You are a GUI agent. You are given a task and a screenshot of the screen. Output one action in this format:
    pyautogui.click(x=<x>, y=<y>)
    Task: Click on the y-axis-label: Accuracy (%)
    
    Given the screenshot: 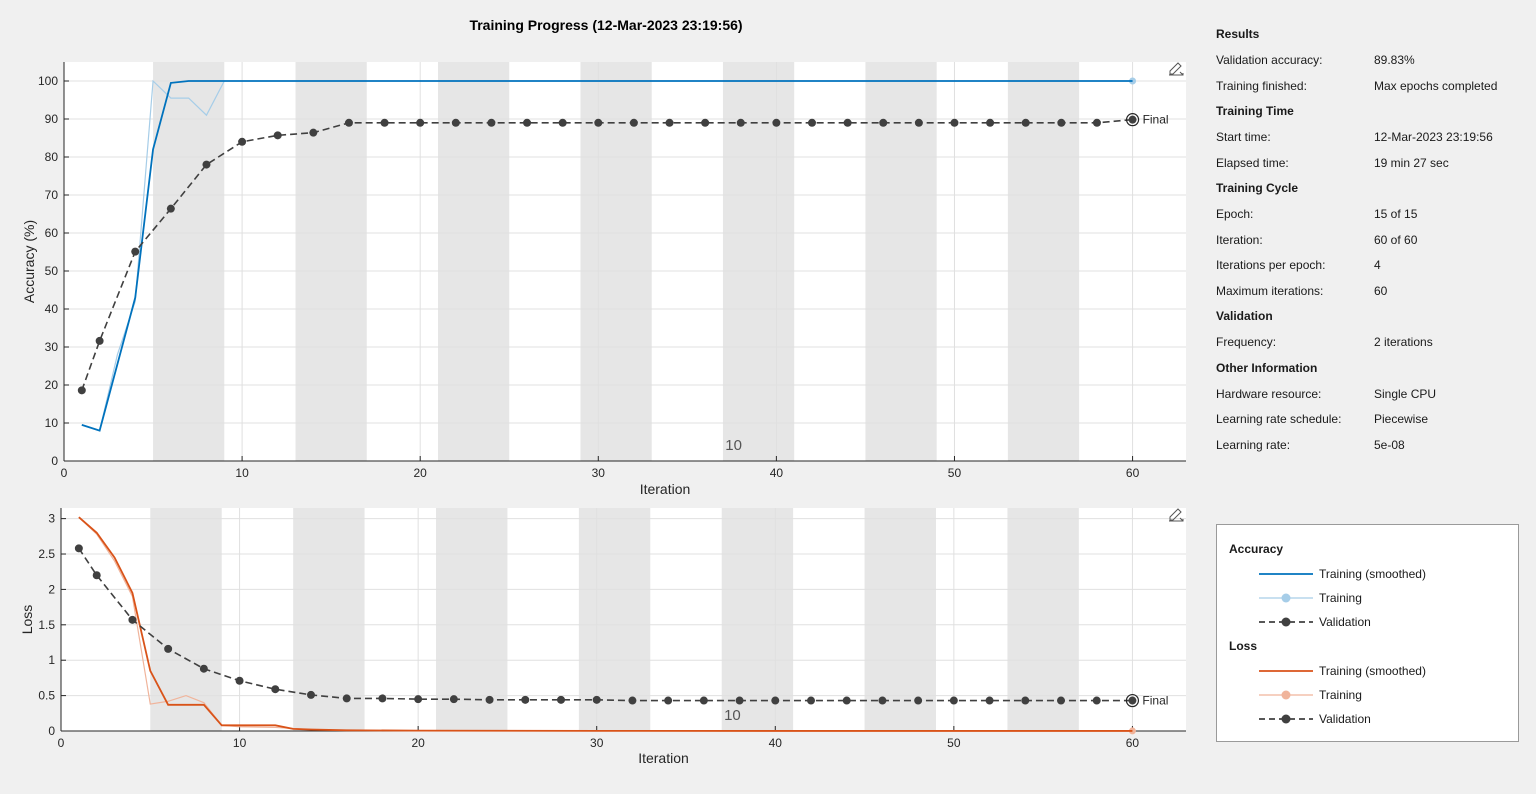 What is the action you would take?
    pyautogui.click(x=29, y=261)
    